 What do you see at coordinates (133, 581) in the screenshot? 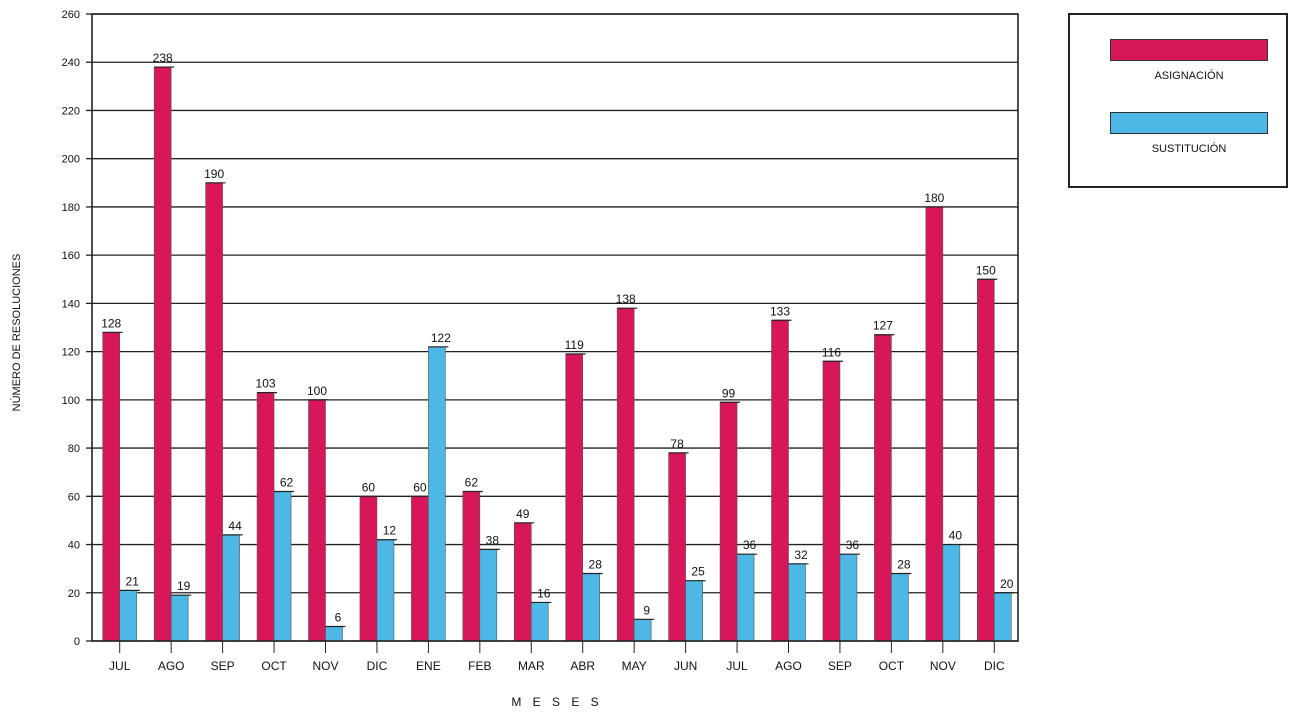
I see `data-label-sustitucion: 21` at bounding box center [133, 581].